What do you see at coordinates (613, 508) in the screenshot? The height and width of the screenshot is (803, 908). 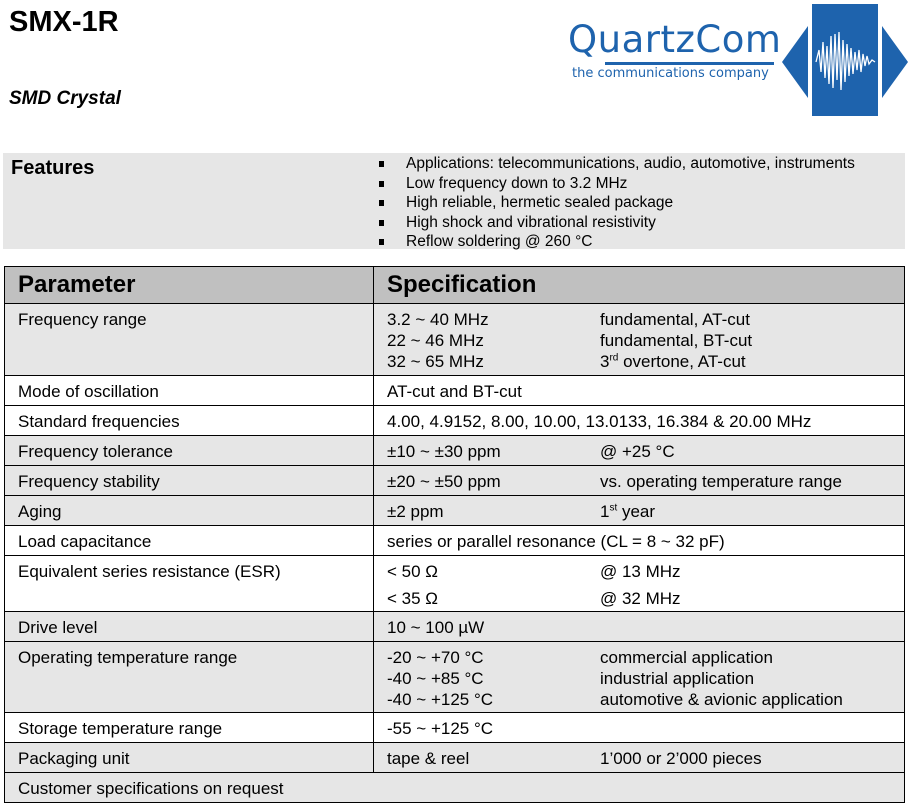 I see `ordinal-suffix: st` at bounding box center [613, 508].